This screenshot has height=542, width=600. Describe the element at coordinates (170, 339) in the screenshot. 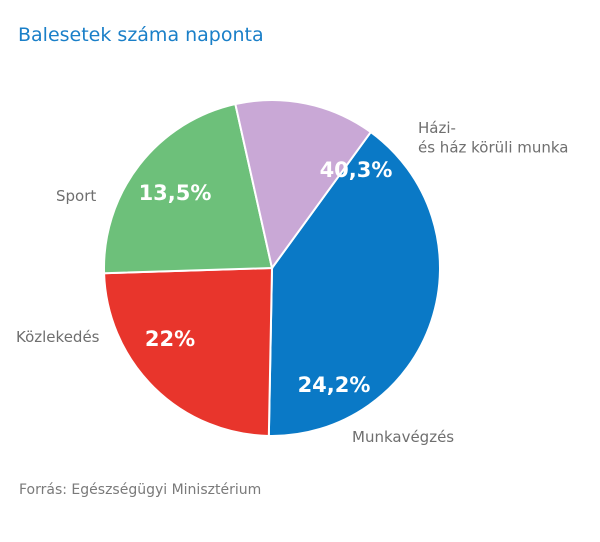

I see `slice-value-label: 22%` at that location.